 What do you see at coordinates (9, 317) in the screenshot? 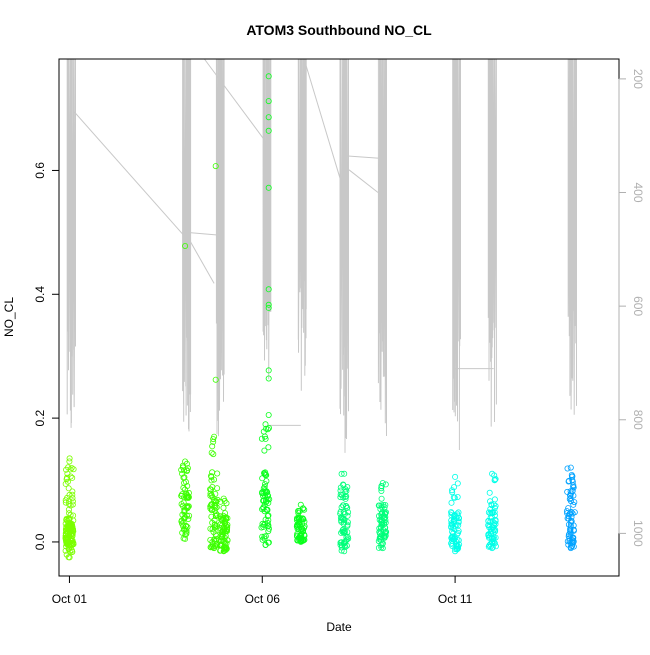
I see `y-axis-label: NO_CL` at bounding box center [9, 317].